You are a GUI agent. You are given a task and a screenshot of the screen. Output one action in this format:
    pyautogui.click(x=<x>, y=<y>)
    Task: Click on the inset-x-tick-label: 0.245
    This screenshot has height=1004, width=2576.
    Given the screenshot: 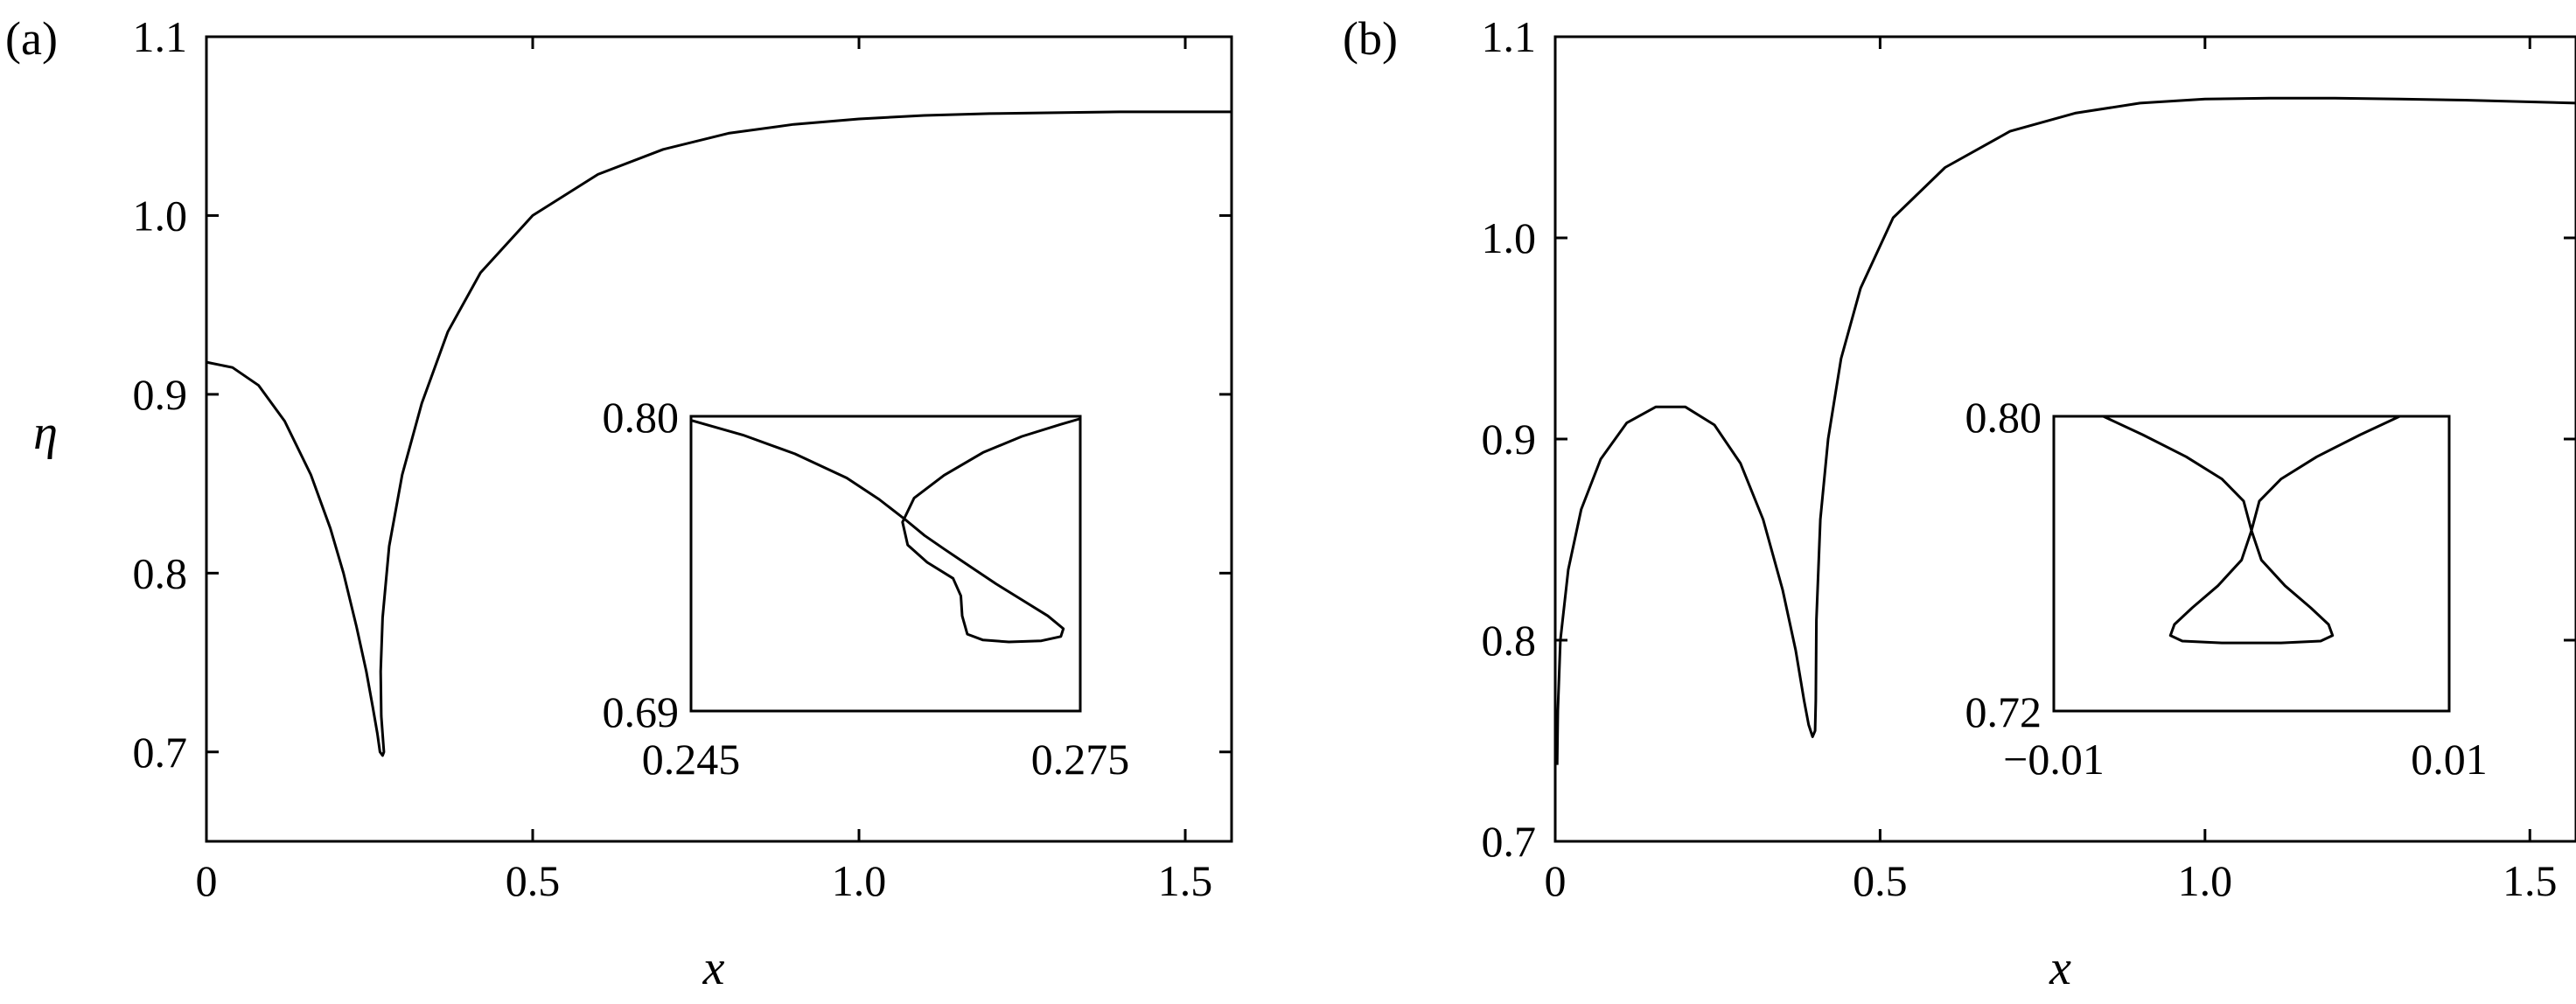 What is the action you would take?
    pyautogui.click(x=691, y=759)
    